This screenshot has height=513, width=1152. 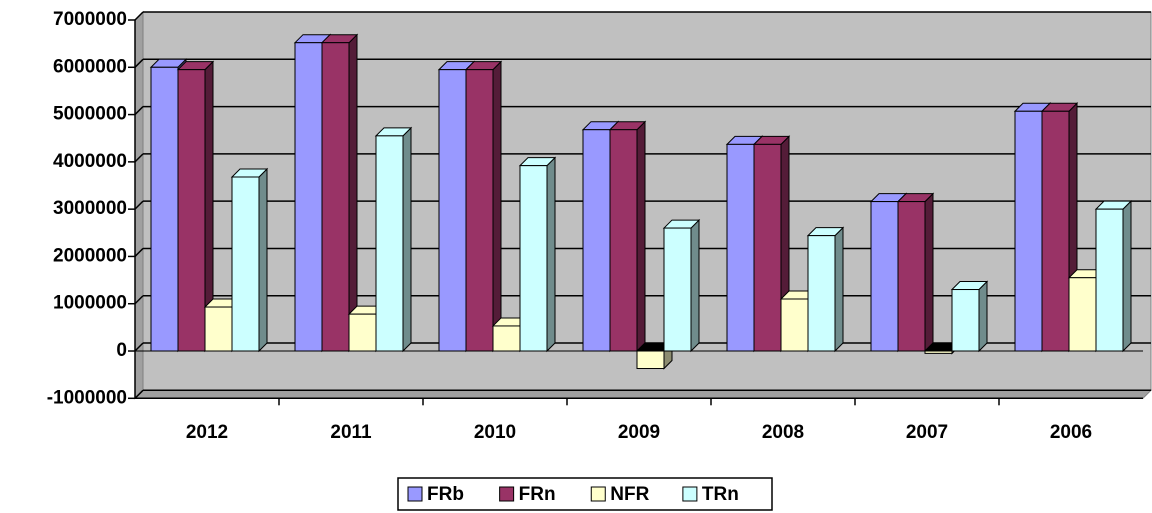 I want to click on legend-box, so click(x=585, y=494).